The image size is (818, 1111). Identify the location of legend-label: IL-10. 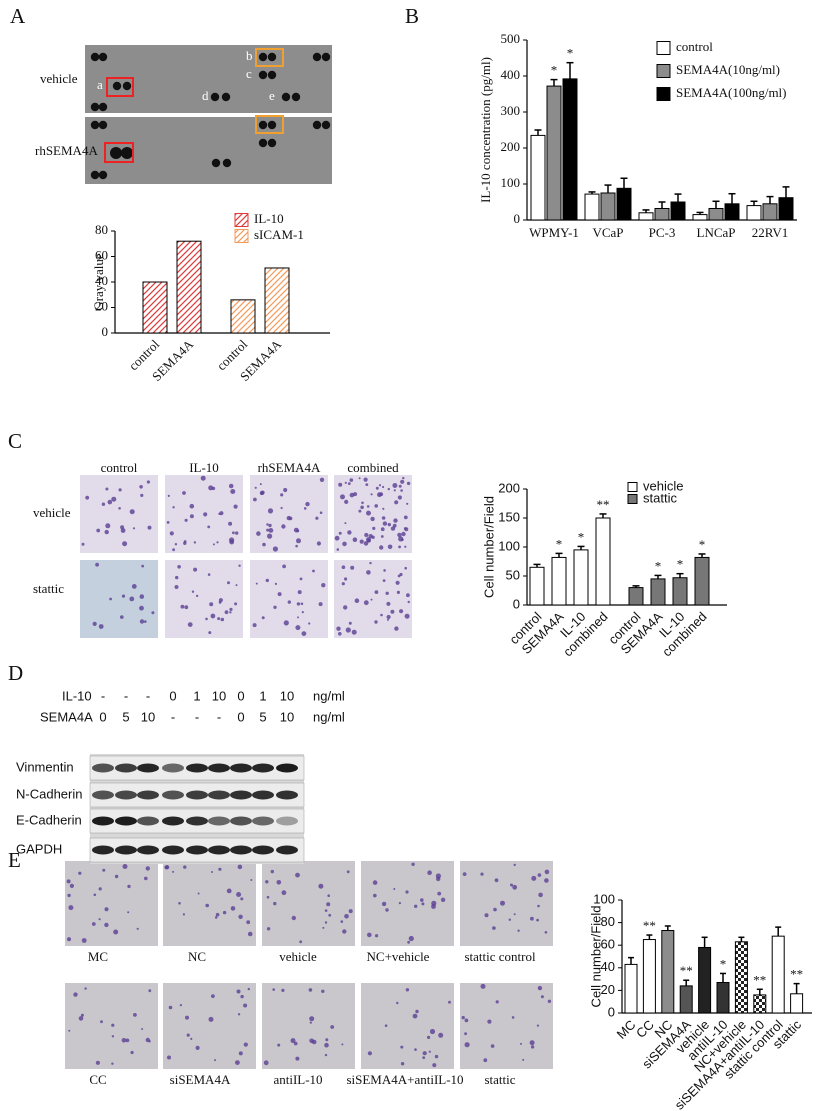
(269, 218).